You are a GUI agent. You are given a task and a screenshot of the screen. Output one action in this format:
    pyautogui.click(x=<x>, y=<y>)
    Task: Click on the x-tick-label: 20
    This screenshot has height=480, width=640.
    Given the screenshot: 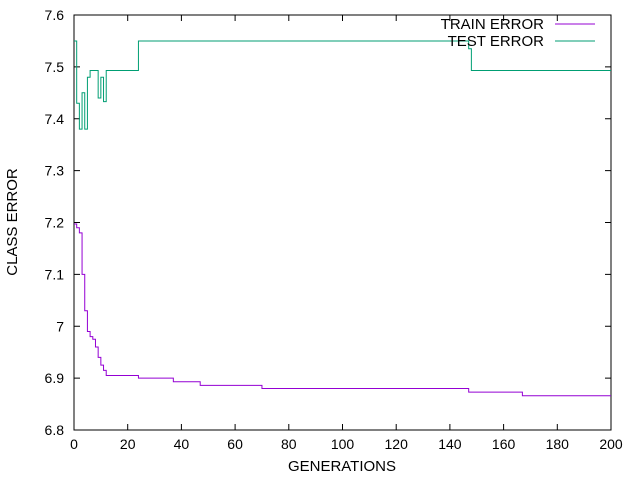 What is the action you would take?
    pyautogui.click(x=128, y=444)
    